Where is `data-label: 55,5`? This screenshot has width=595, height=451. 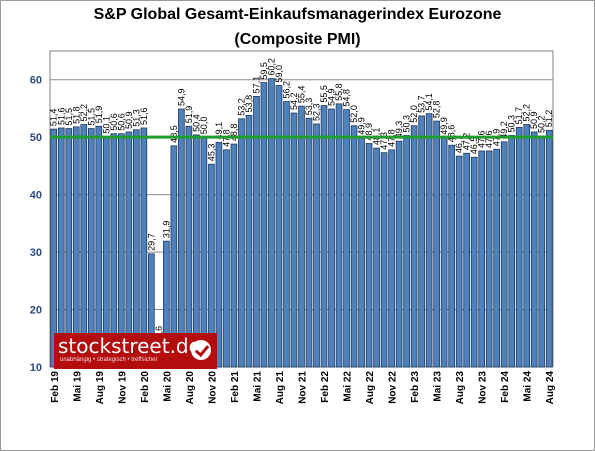
data-label: 55,5 is located at coordinates (324, 94).